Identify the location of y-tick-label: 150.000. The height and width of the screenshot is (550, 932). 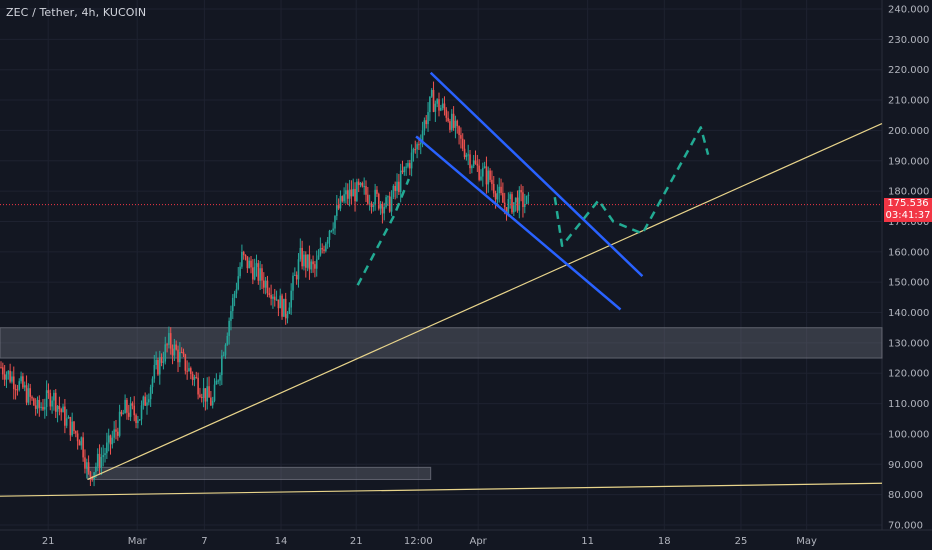
(908, 283).